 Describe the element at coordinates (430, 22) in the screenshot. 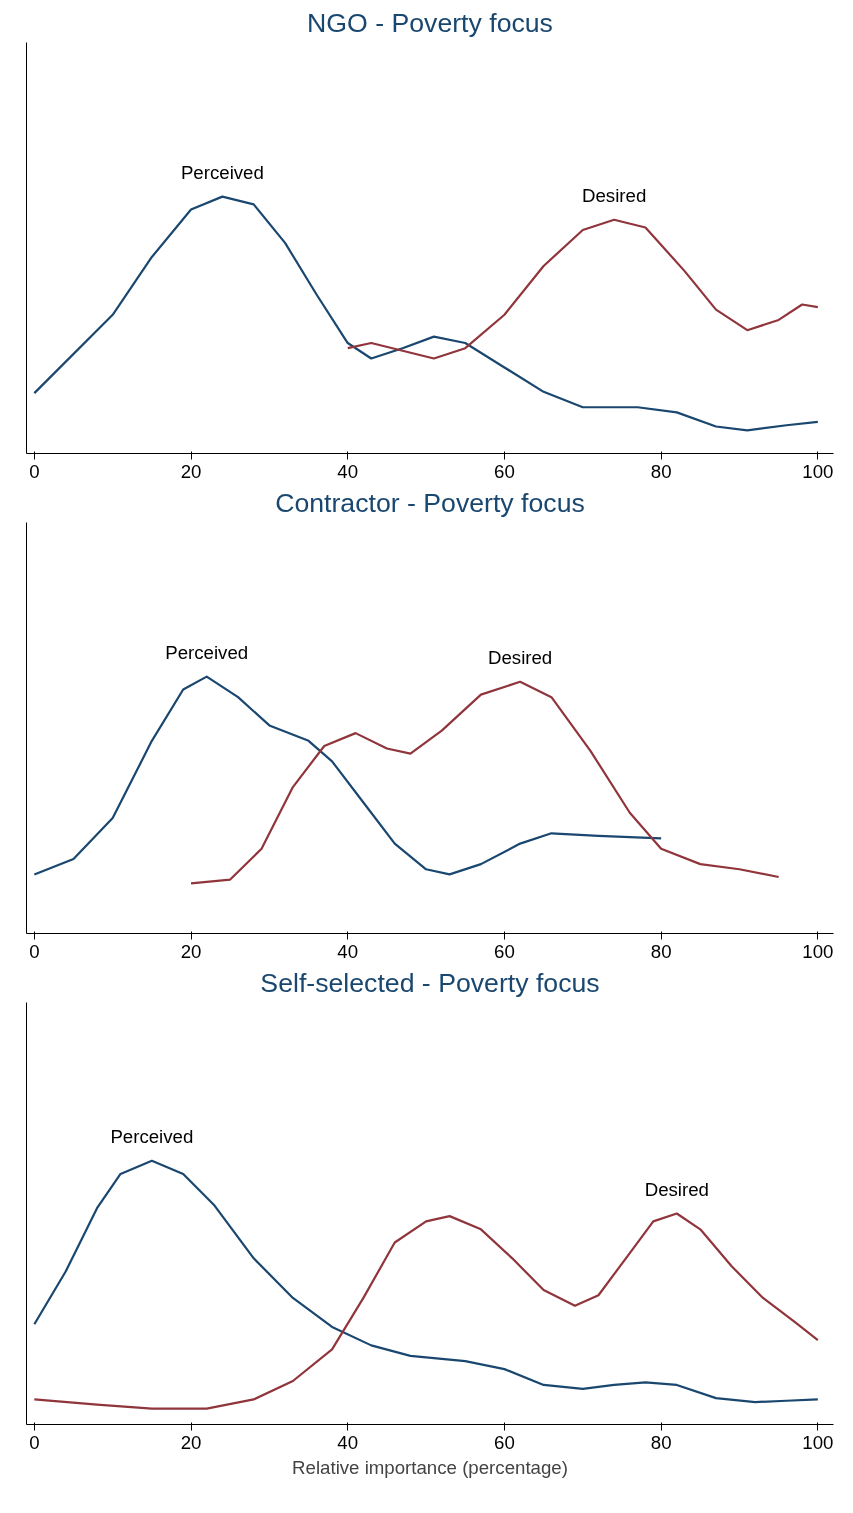

I see `chart-title: NGO - Poverty focus` at that location.